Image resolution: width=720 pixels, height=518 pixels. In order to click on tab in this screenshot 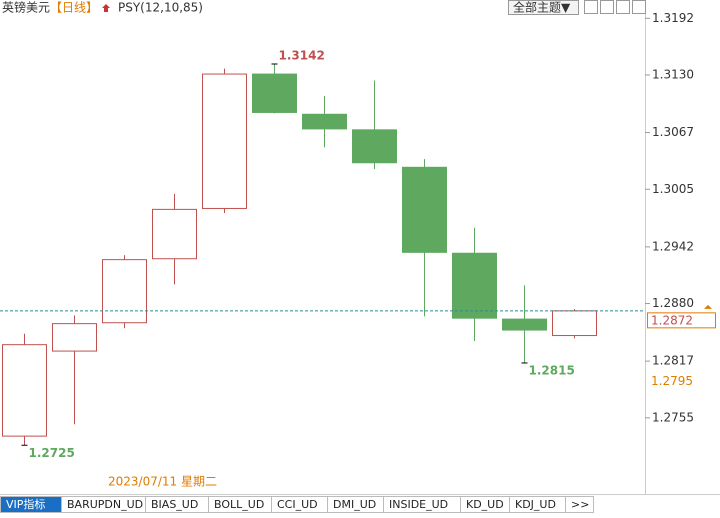, I will do `click(579, 504)`.